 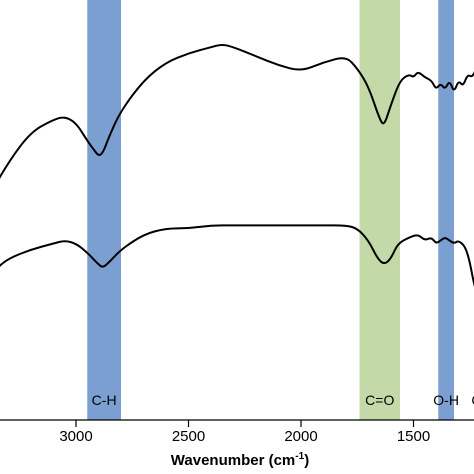 I want to click on x-tick-label-3: 1500, so click(x=413, y=436).